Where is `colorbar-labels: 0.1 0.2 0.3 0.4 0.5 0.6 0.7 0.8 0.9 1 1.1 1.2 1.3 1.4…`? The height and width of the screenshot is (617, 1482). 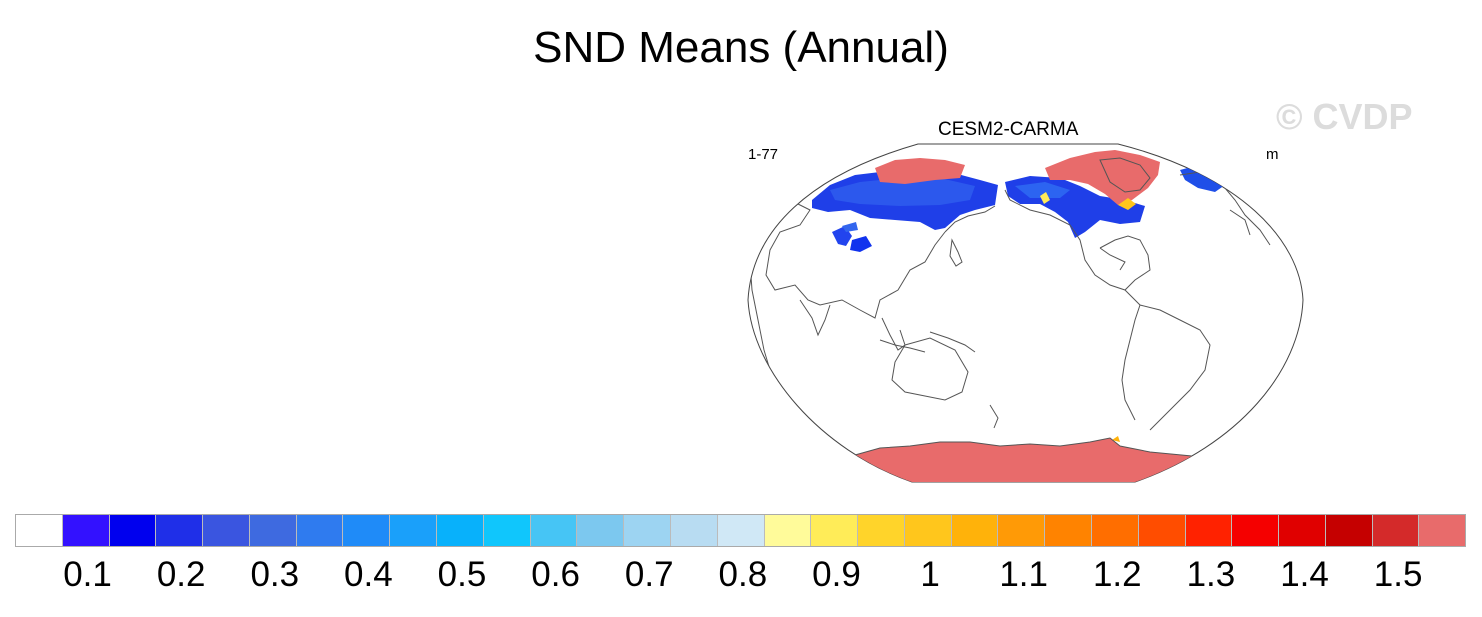 colorbar-labels: 0.1 0.2 0.3 0.4 0.5 0.6 0.7 0.8 0.9 1 1.1 1.2 1.3 1.4… is located at coordinates (741, 575).